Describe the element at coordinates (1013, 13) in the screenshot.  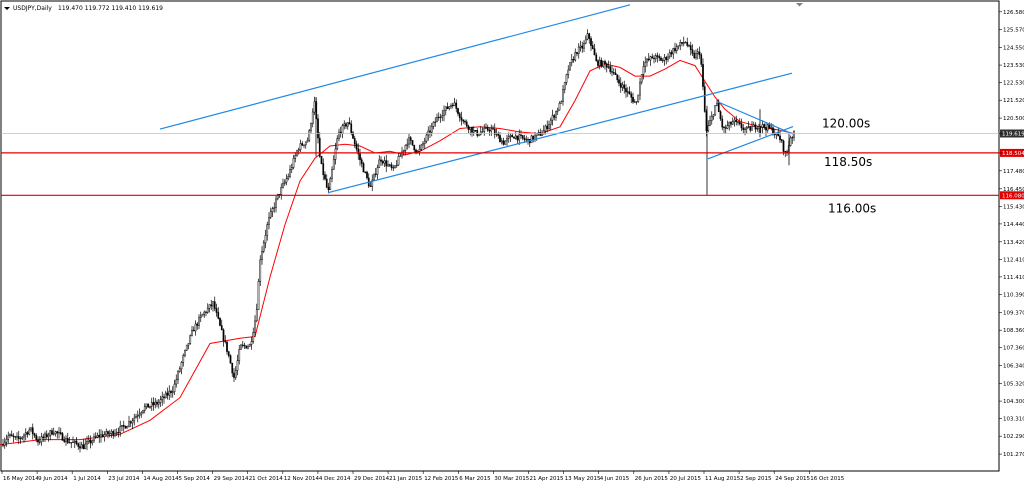
I see `y-tick-label: 126.580` at that location.